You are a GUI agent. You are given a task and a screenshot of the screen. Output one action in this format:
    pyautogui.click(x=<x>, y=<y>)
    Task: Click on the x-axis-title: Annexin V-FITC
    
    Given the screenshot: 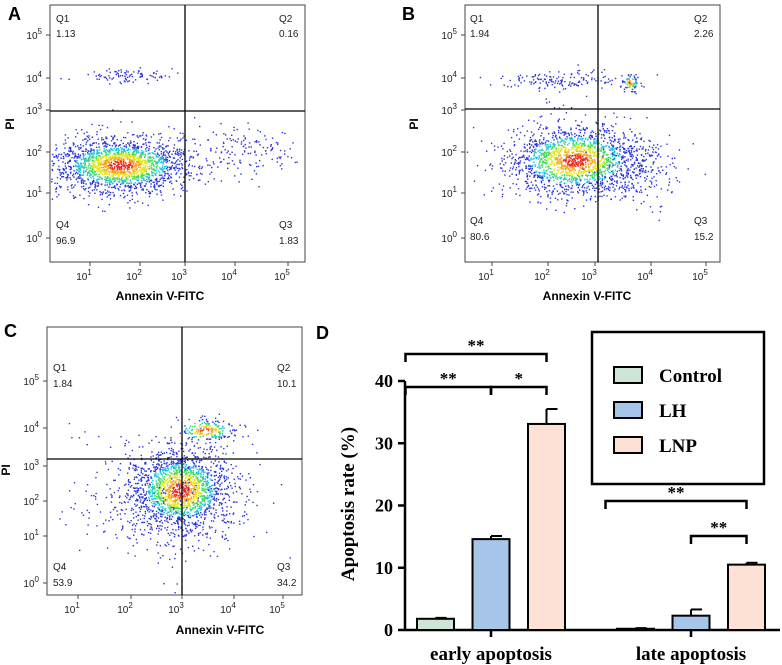 What is the action you would take?
    pyautogui.click(x=587, y=296)
    